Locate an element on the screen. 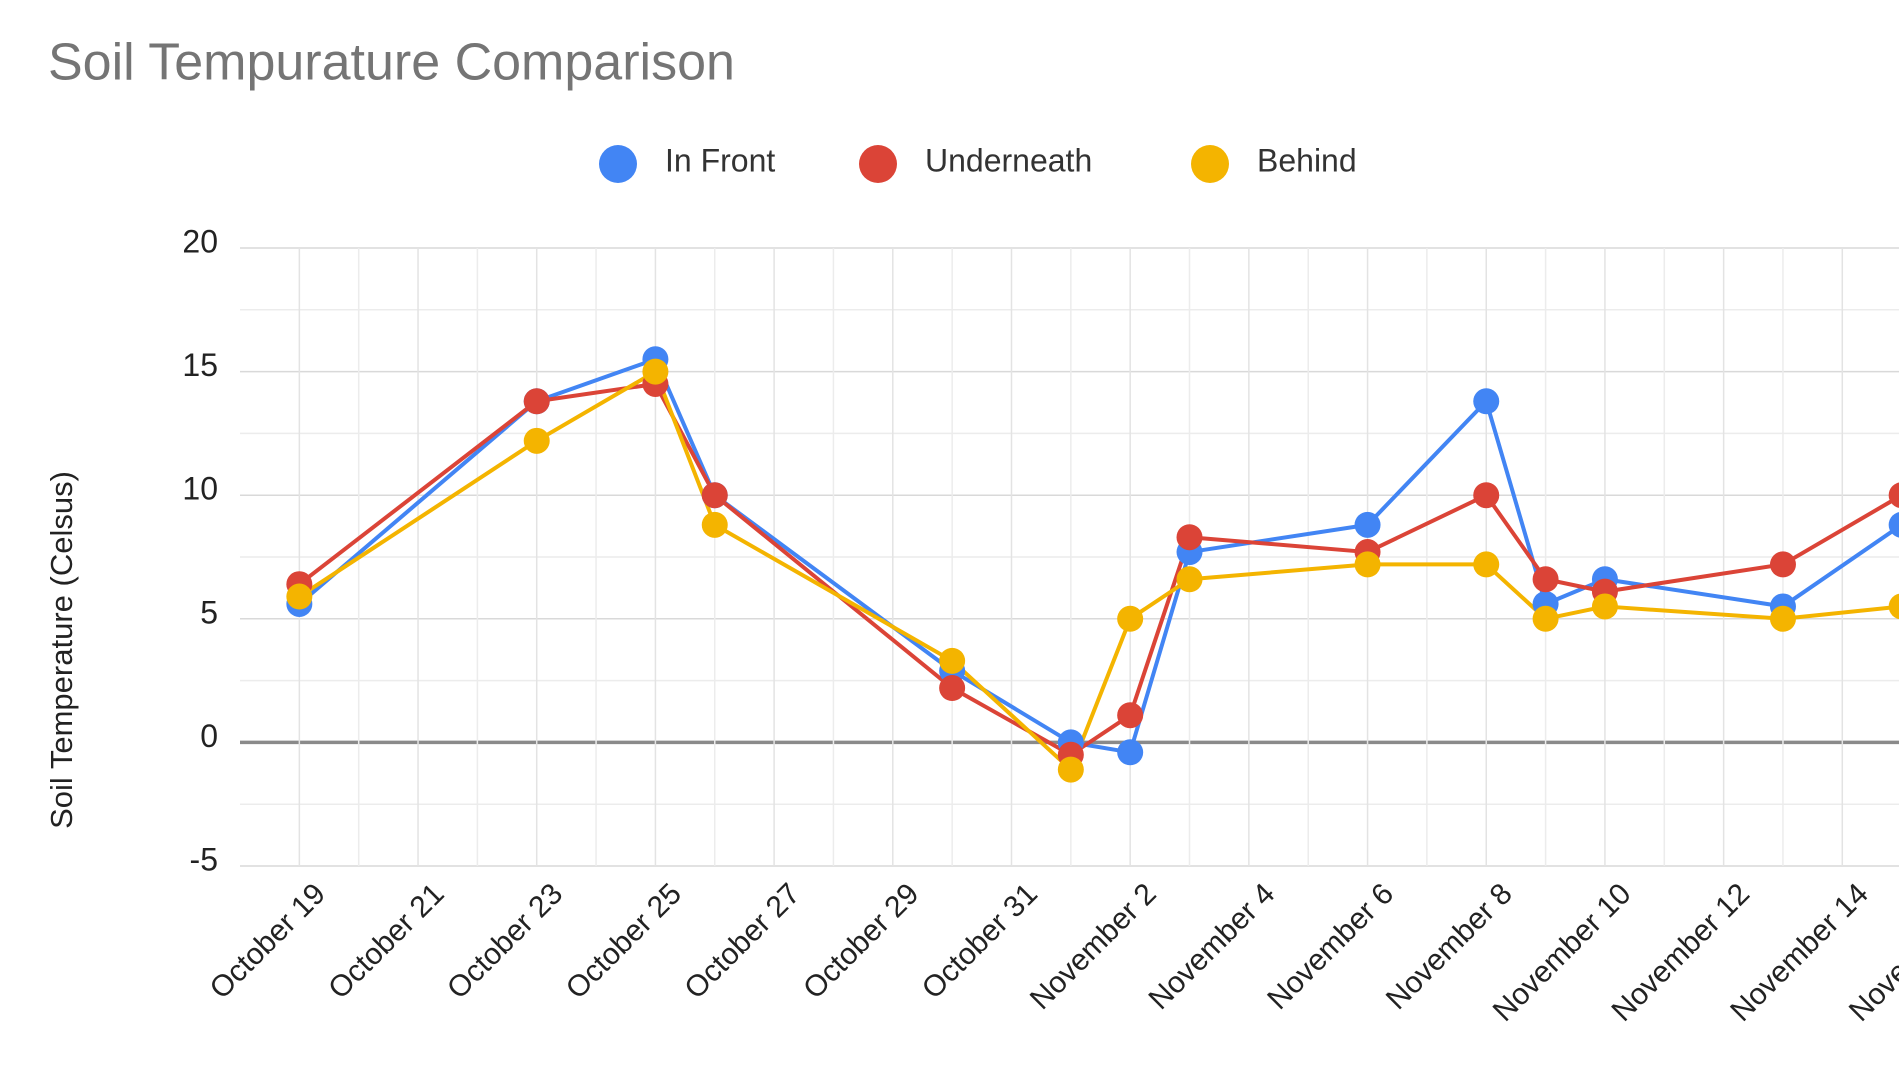  y-tick-label: 20 is located at coordinates (200, 241).